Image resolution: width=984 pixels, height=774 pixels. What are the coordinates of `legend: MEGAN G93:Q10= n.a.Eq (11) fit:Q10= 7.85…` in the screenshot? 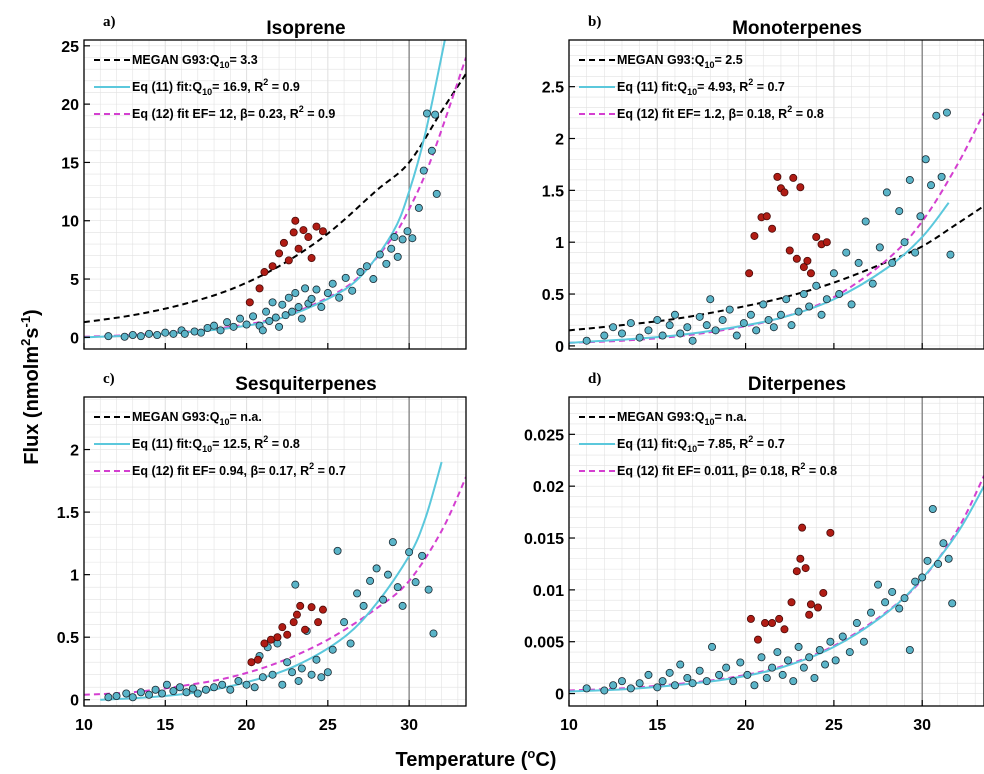 It's located at (708, 444).